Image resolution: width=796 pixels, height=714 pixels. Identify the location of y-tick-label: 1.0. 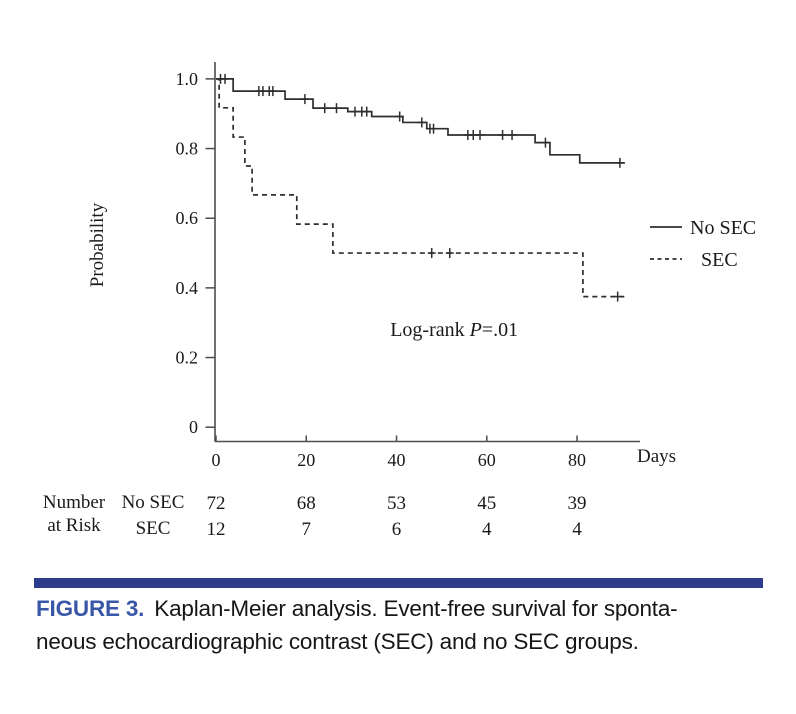
(187, 79).